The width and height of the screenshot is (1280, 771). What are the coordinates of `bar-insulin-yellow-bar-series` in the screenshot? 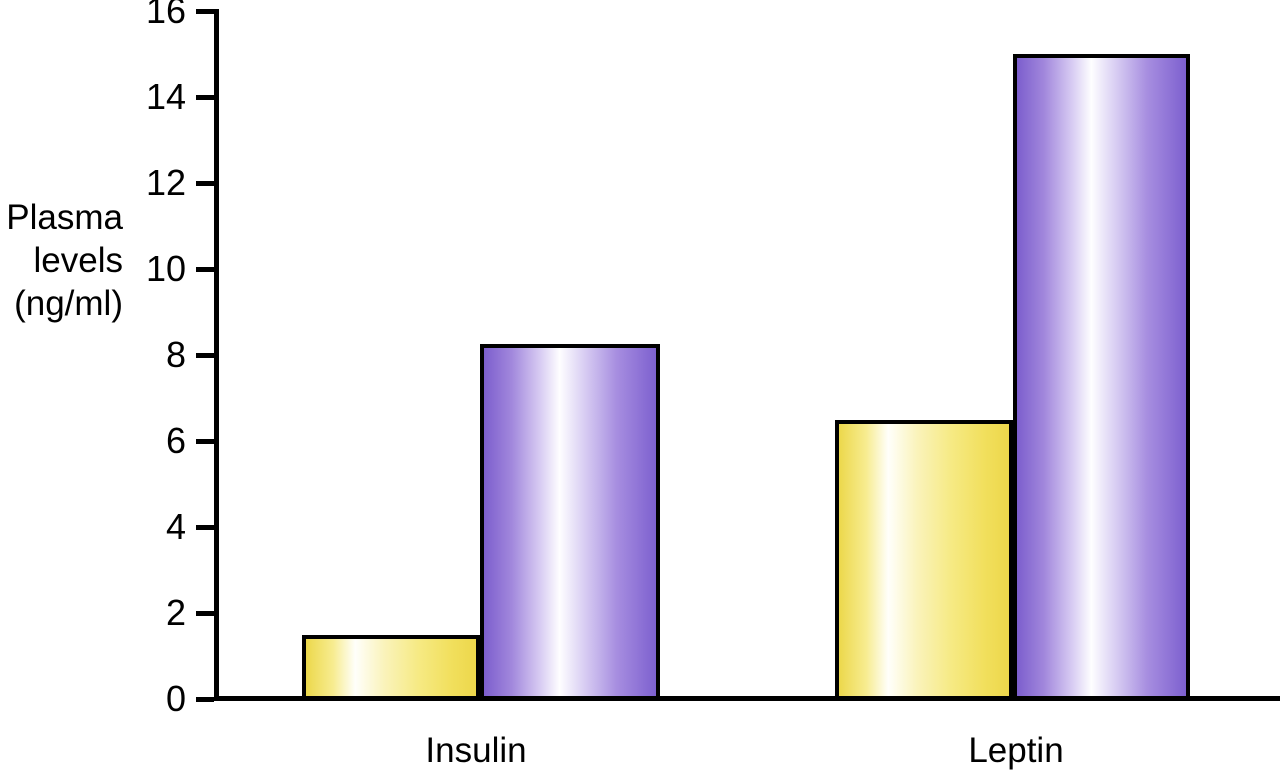 It's located at (391, 666).